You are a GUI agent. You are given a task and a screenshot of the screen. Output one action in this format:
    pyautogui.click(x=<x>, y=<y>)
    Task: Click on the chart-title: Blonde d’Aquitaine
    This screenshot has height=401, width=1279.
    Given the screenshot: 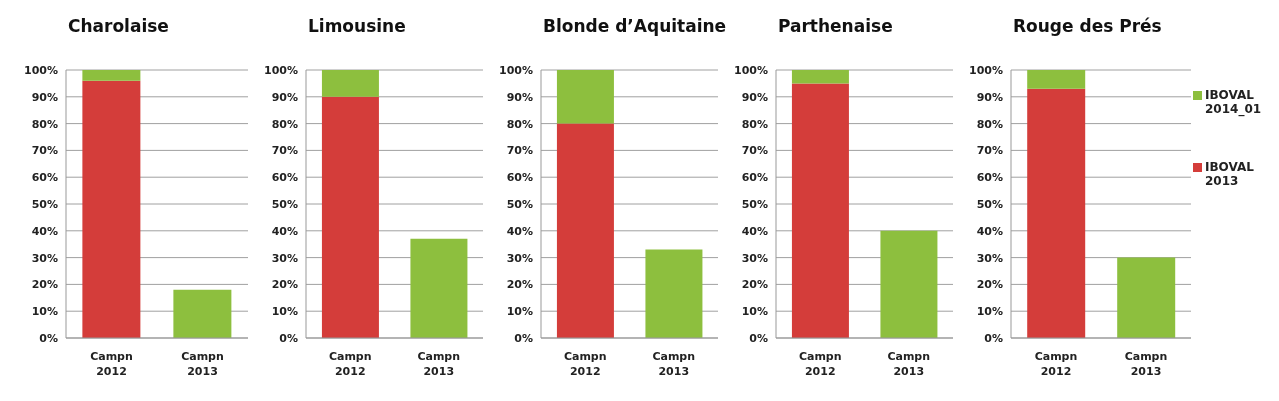 What is the action you would take?
    pyautogui.click(x=634, y=26)
    